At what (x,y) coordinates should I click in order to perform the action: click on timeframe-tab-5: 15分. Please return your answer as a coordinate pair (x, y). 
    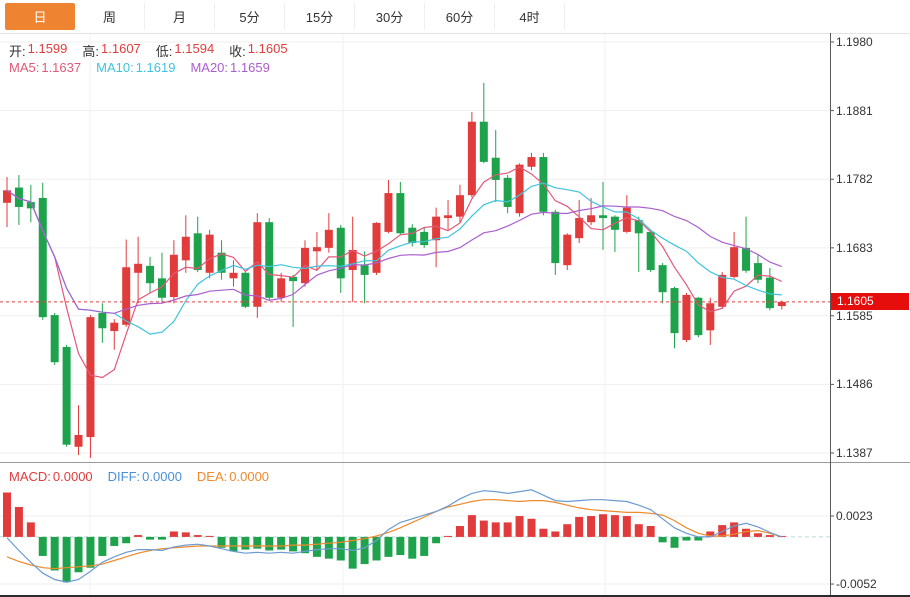
    Looking at the image, I should click on (320, 16).